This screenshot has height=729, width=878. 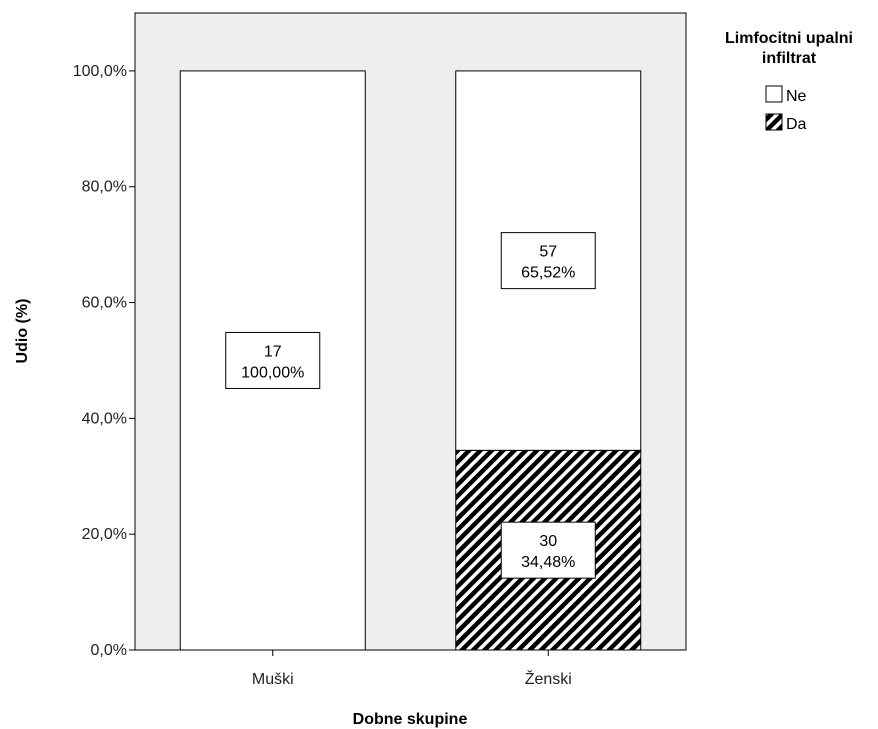 I want to click on y-axis: 0,0% 20,0% 40,0% 60,0% 80,0% 100,0%, so click(x=104, y=361).